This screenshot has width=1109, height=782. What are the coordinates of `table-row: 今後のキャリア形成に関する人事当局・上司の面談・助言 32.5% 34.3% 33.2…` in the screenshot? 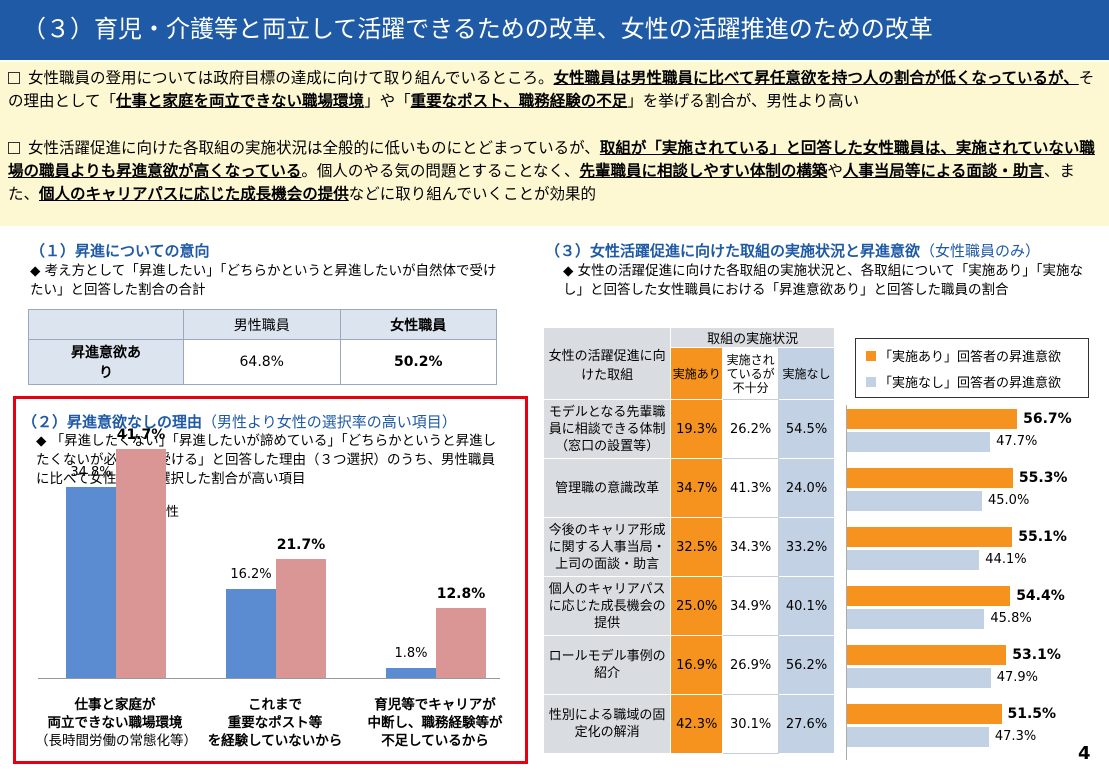 It's located at (688, 547).